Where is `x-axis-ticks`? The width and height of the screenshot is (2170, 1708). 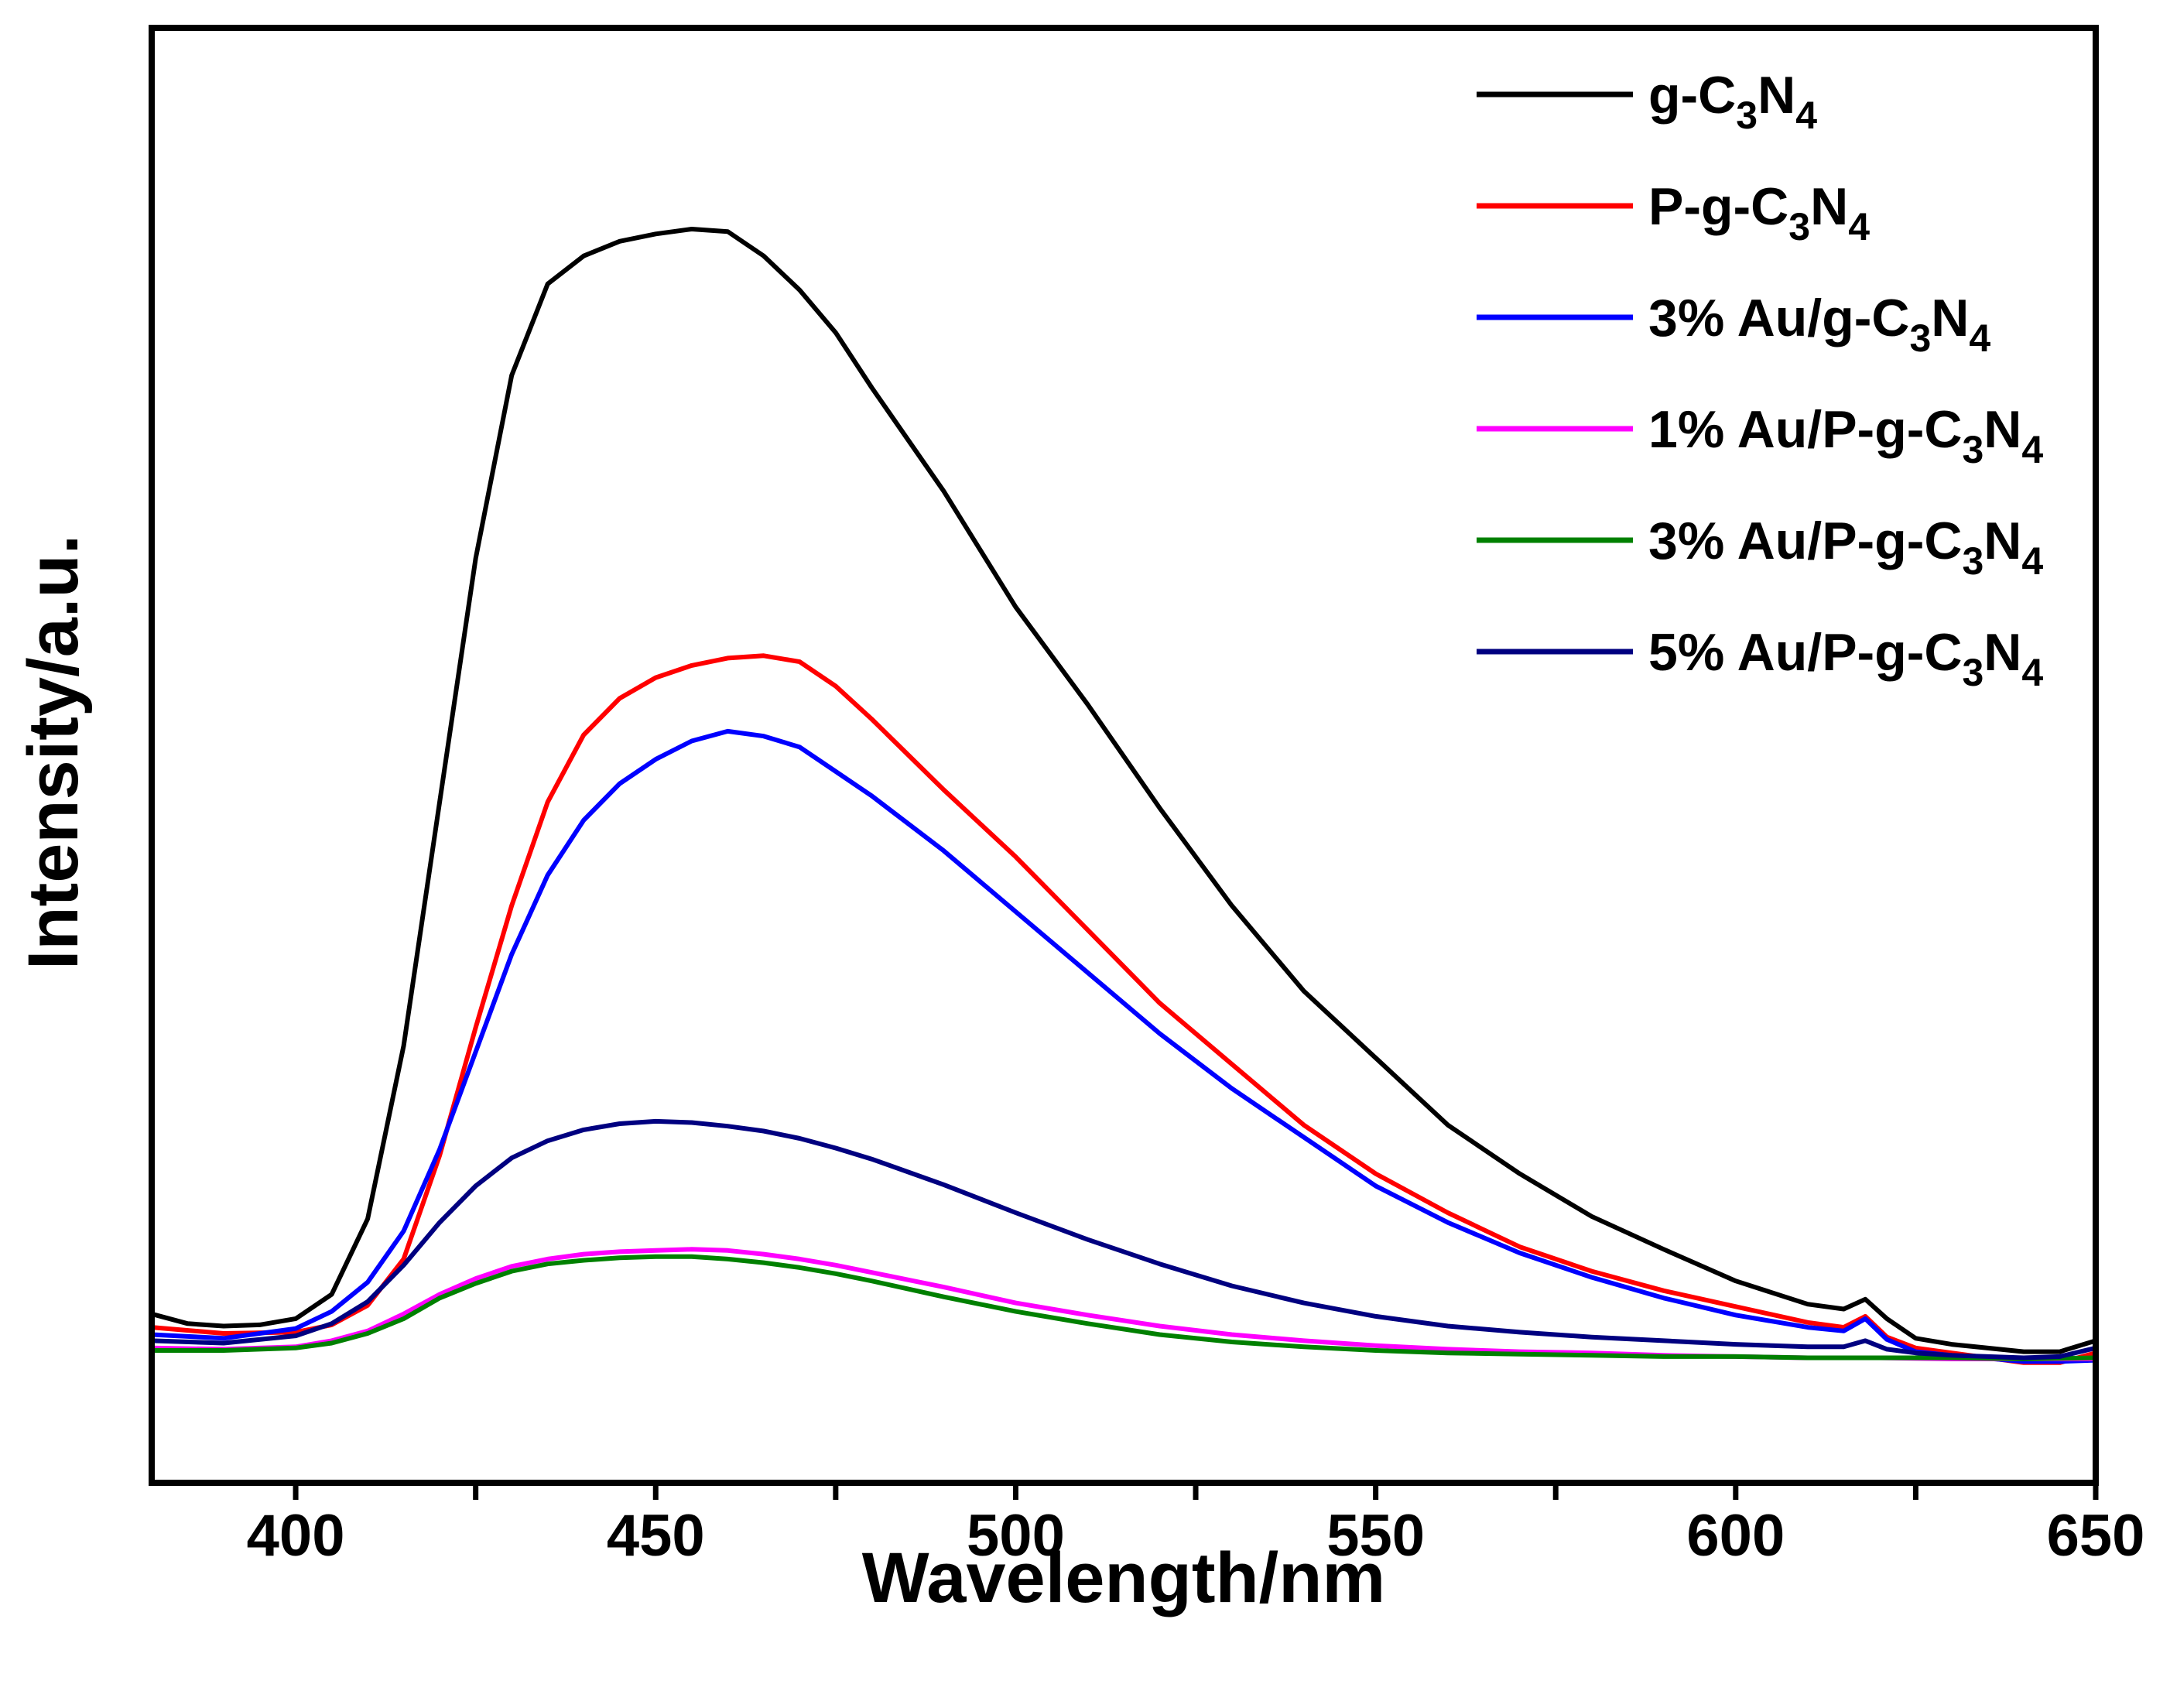
x-axis-ticks is located at coordinates (1196, 1492).